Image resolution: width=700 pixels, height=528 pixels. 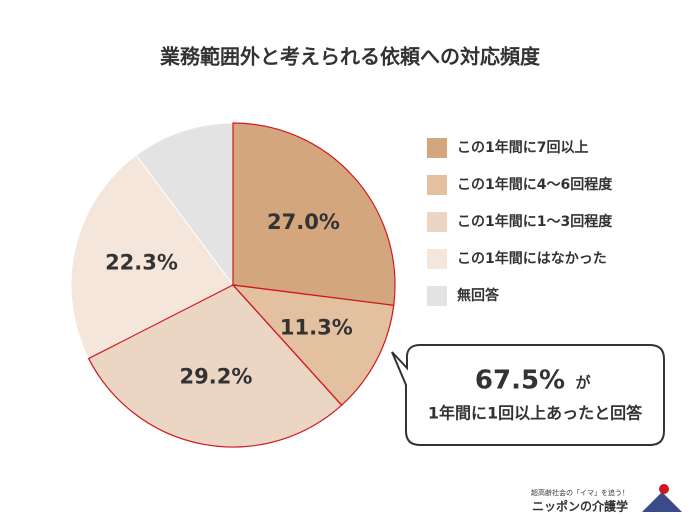 I want to click on logo-sun, so click(x=664, y=489).